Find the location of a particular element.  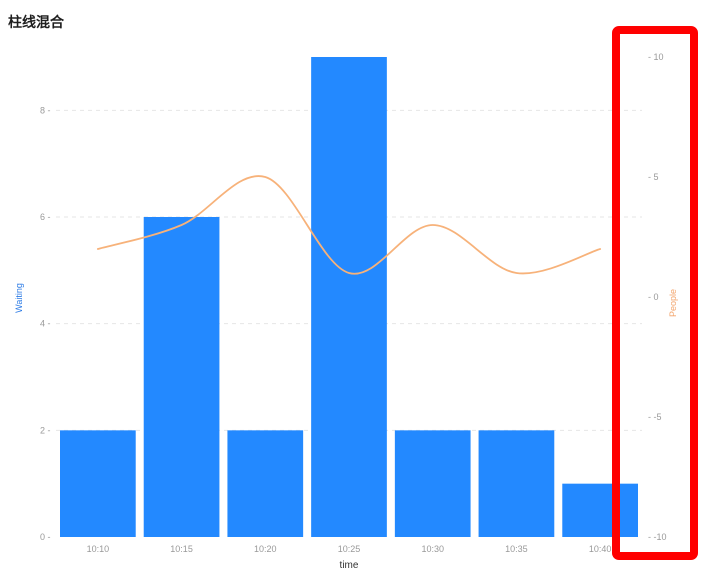

x-tick-label: 10:25 is located at coordinates (349, 549).